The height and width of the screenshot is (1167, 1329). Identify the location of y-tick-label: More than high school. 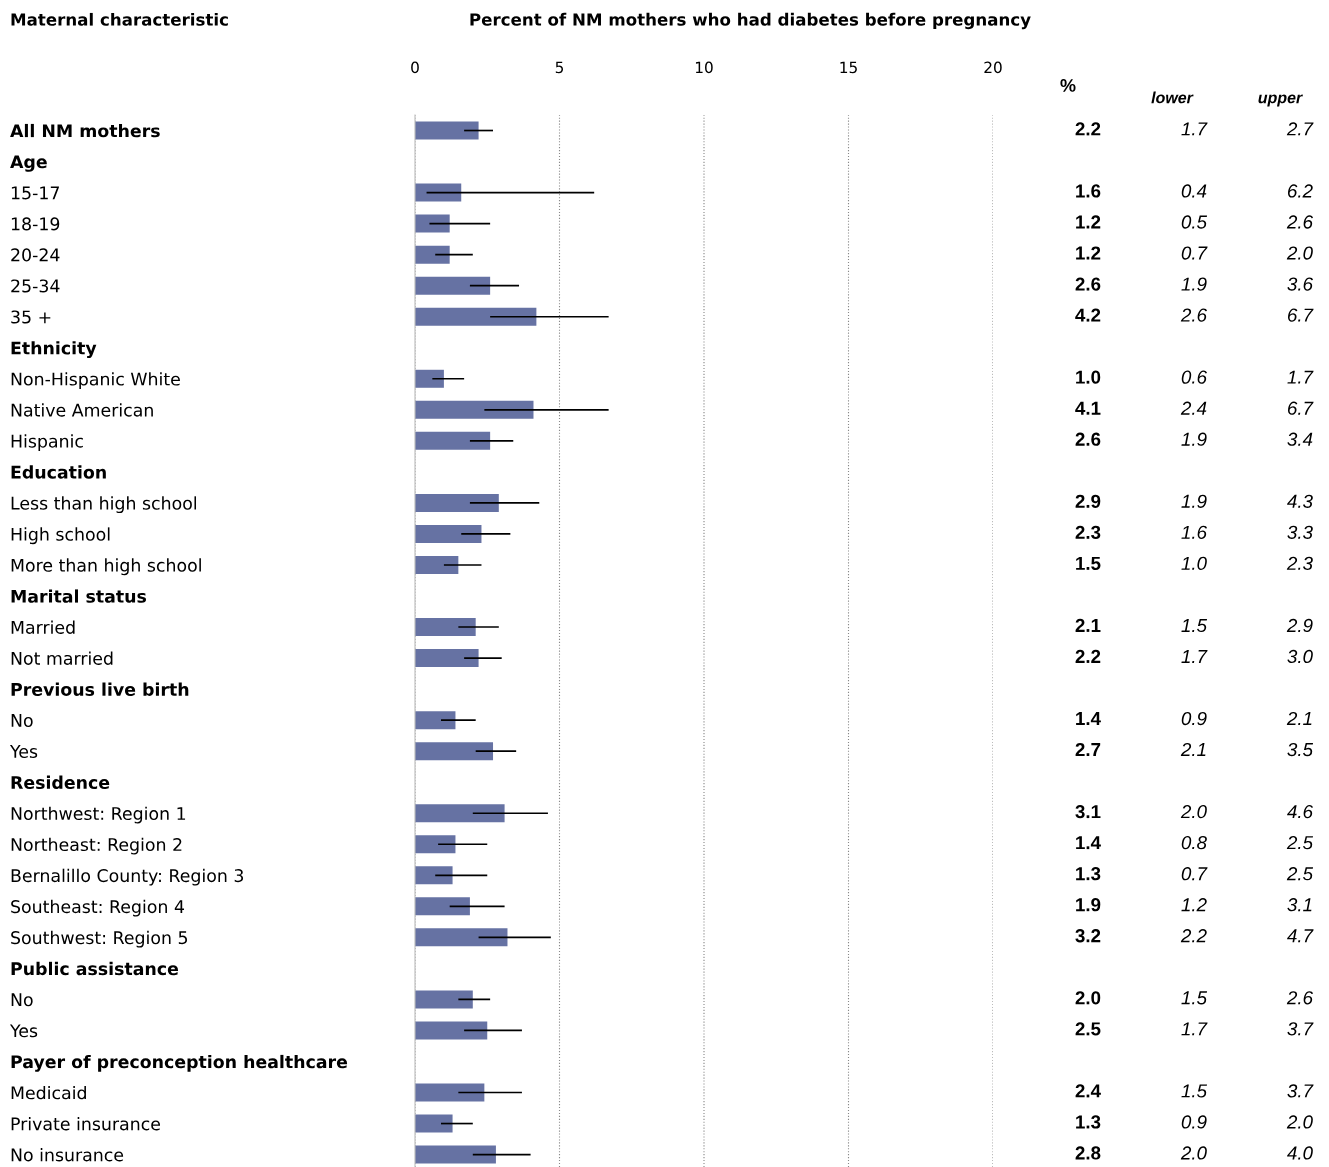
(106, 567).